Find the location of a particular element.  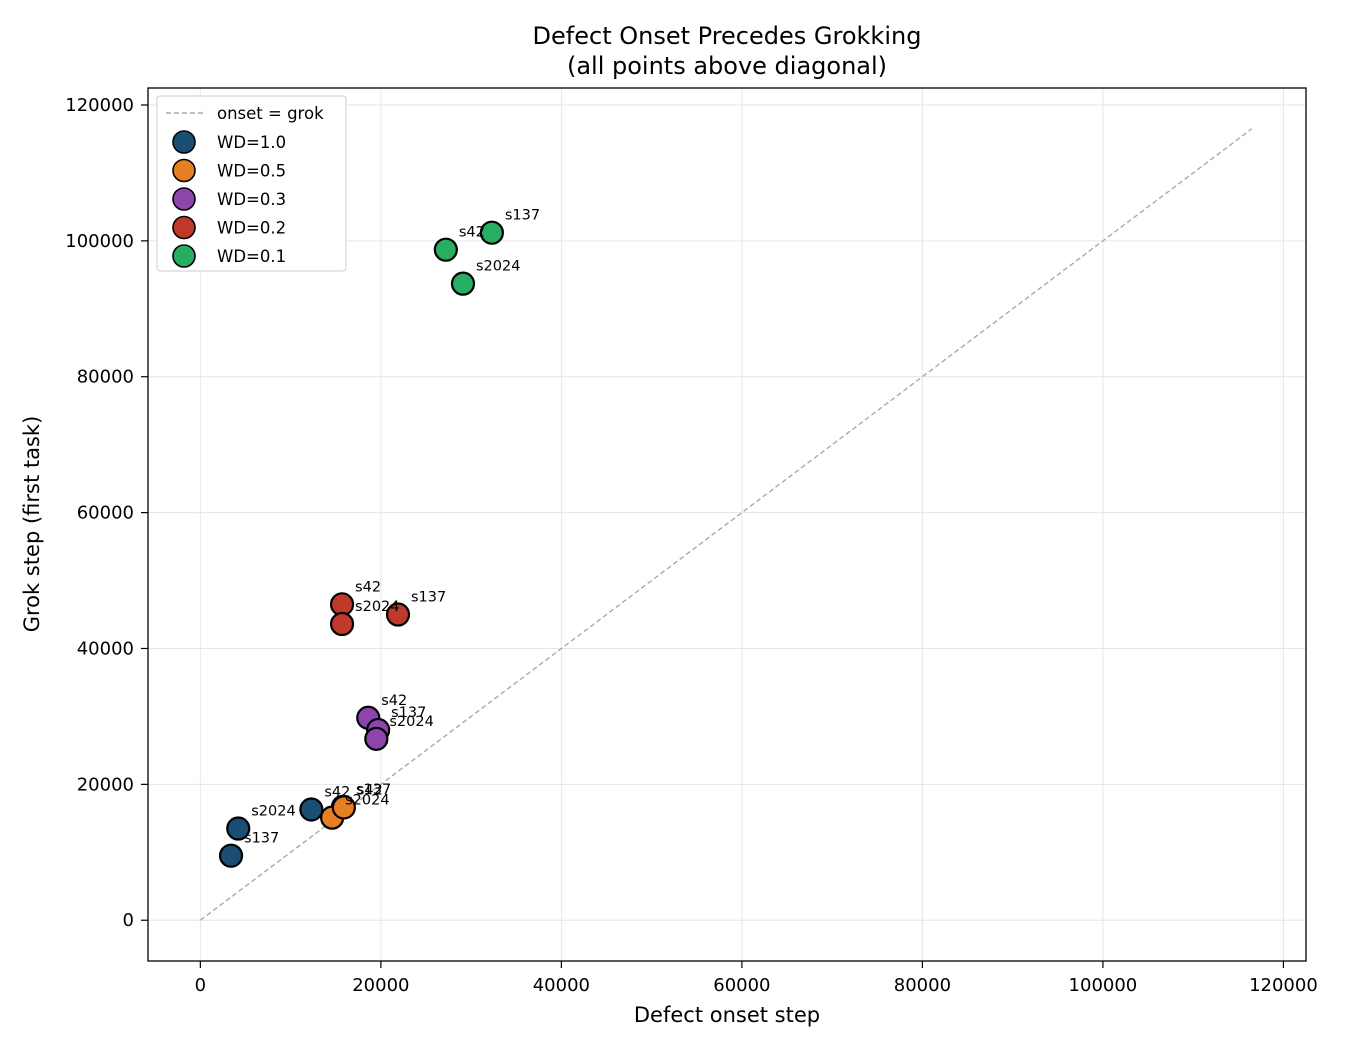

legend-label-0: WD=1.0 is located at coordinates (251, 142).